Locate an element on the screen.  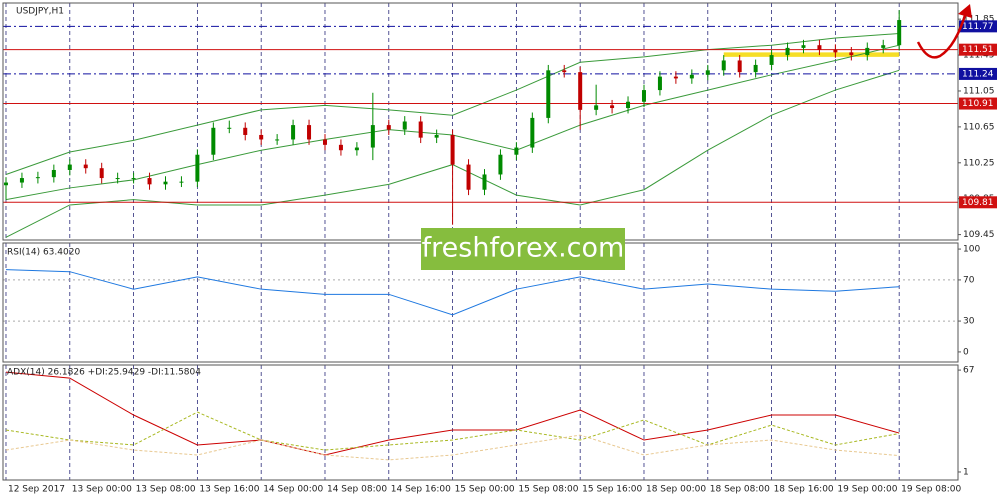
y-tick-label: 30 is located at coordinates (969, 322).